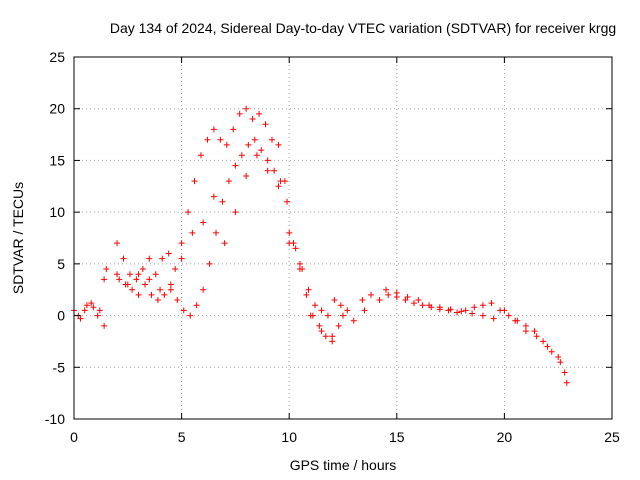  Describe the element at coordinates (74, 437) in the screenshot. I see `x-tick-label: 0` at that location.